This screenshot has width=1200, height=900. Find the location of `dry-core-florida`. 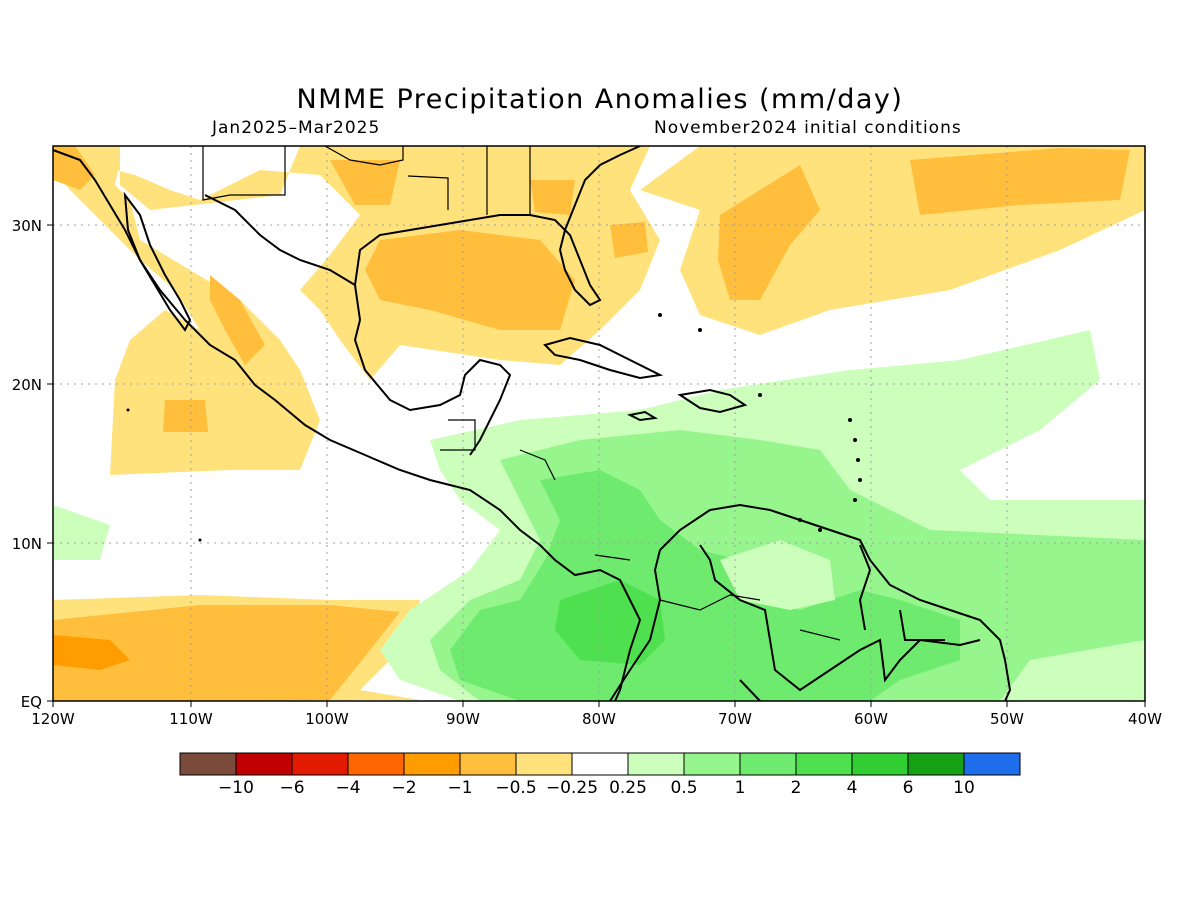

dry-core-florida is located at coordinates (629, 240).